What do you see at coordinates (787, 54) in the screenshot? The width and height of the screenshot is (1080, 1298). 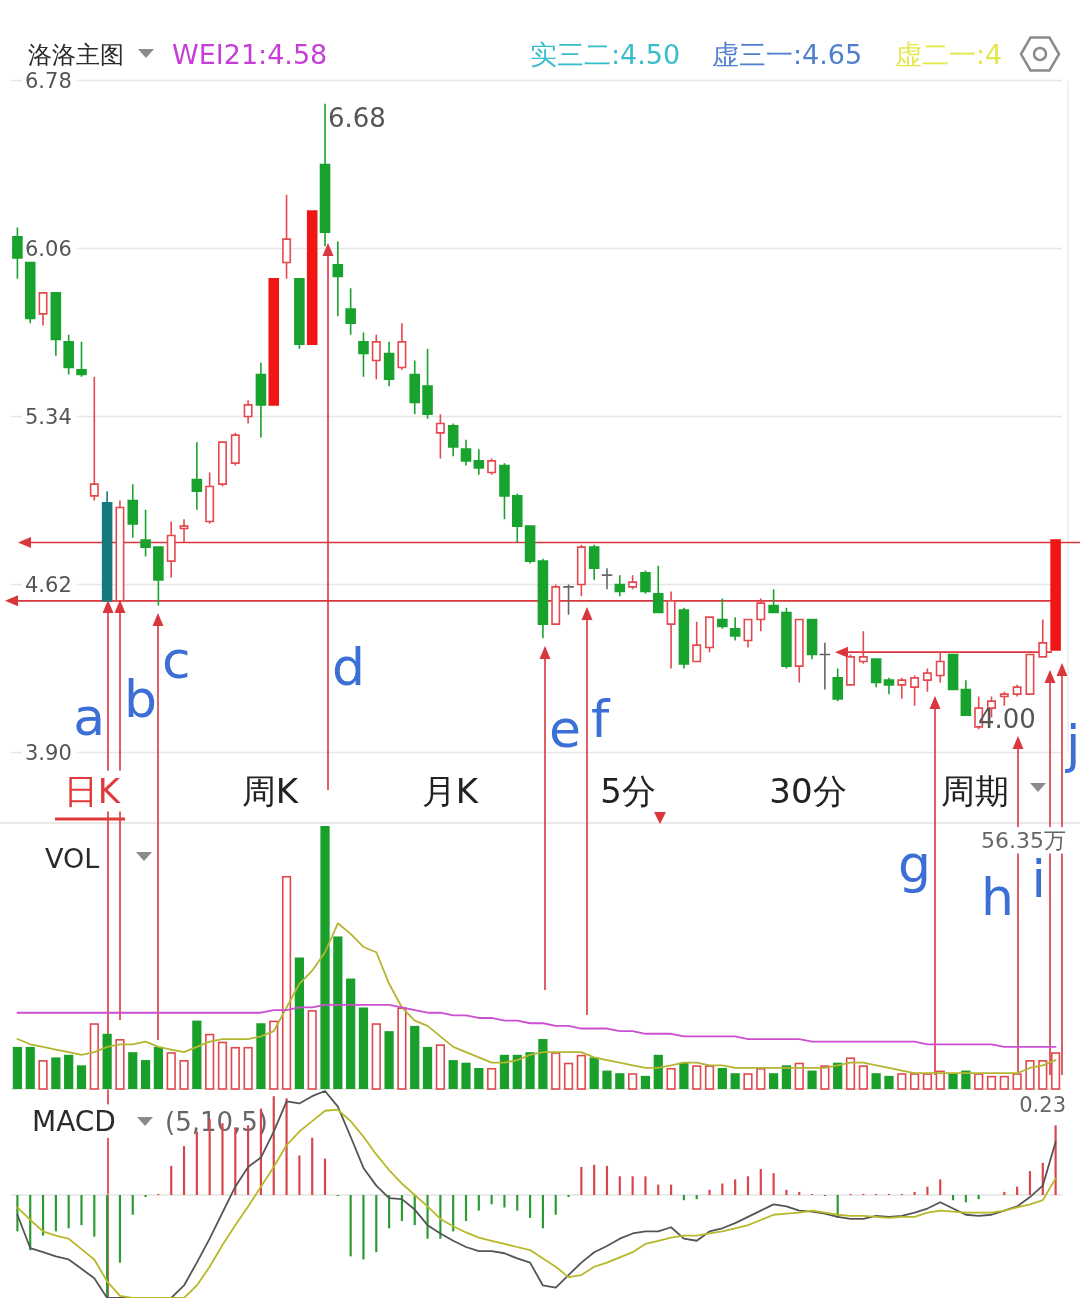 I see `text: 虚三一:4.65` at bounding box center [787, 54].